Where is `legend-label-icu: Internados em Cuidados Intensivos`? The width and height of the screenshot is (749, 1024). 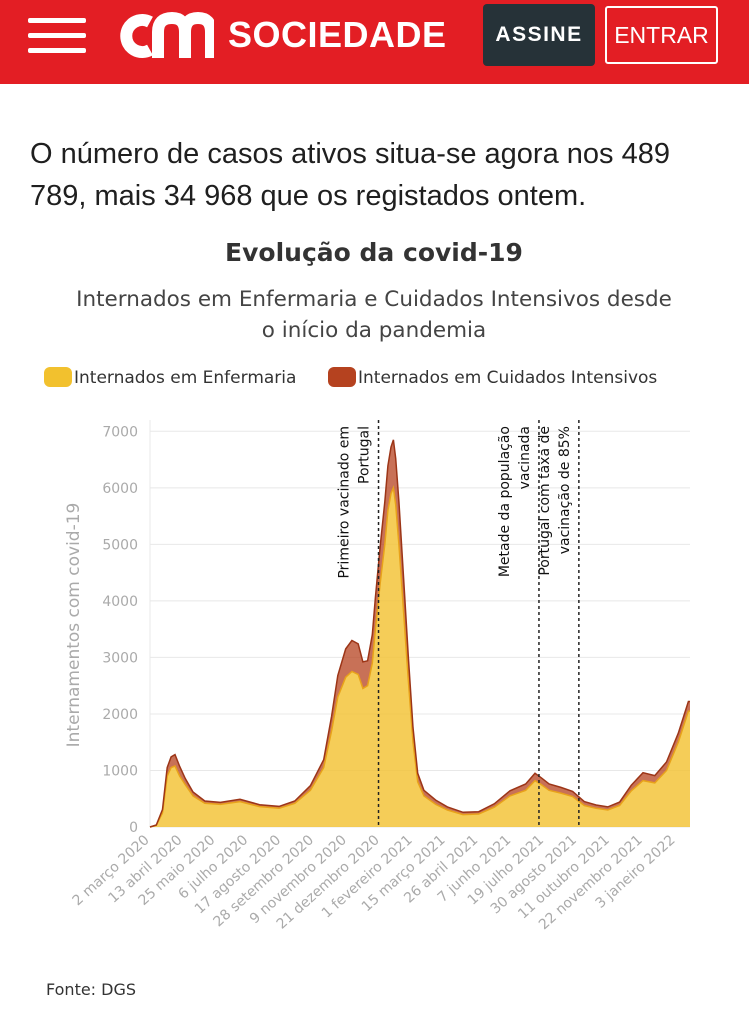 legend-label-icu: Internados em Cuidados Intensivos is located at coordinates (507, 378).